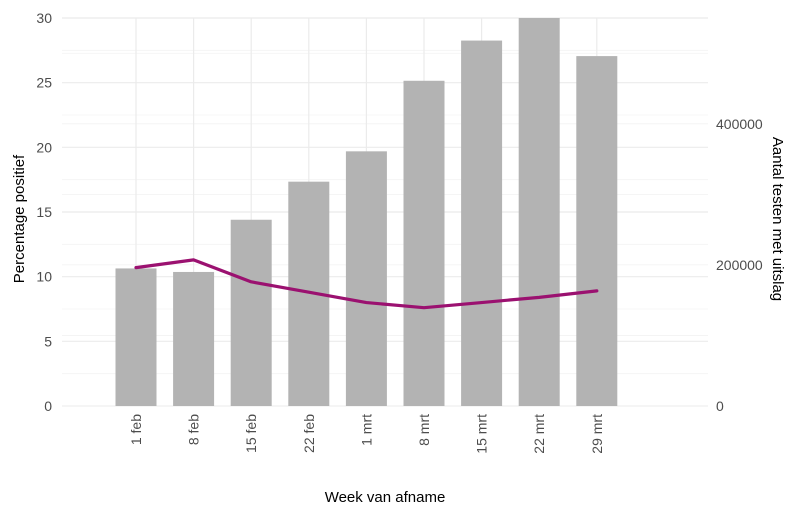 The width and height of the screenshot is (795, 506). I want to click on y-tick-label: 20, so click(44, 147).